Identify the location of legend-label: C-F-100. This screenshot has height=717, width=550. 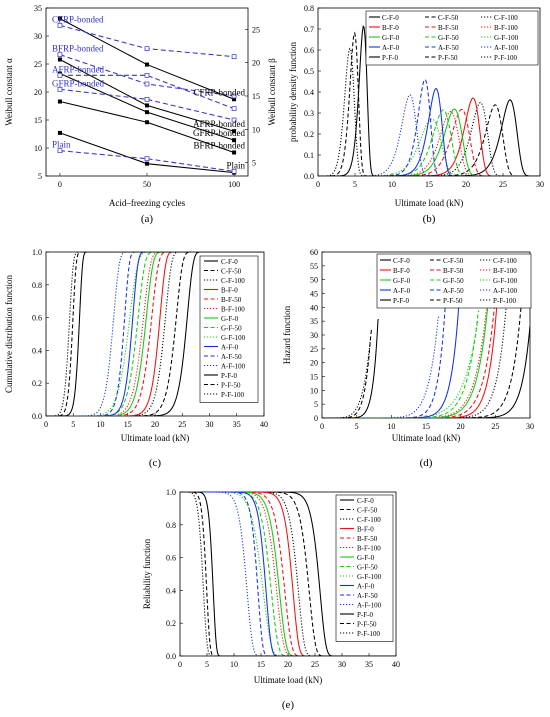
(506, 18).